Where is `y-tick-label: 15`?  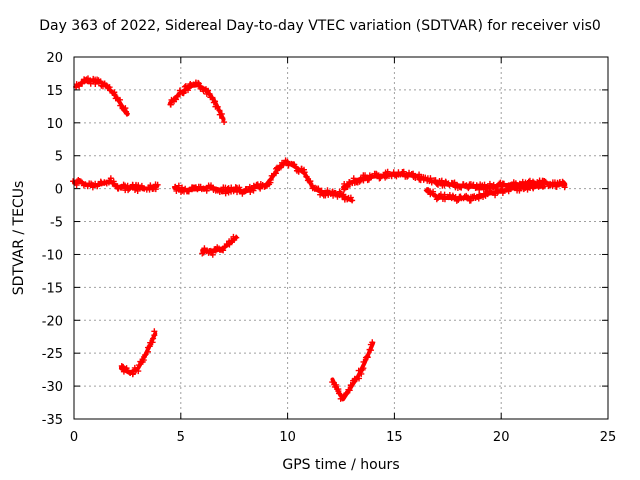
y-tick-label: 15 is located at coordinates (54, 91).